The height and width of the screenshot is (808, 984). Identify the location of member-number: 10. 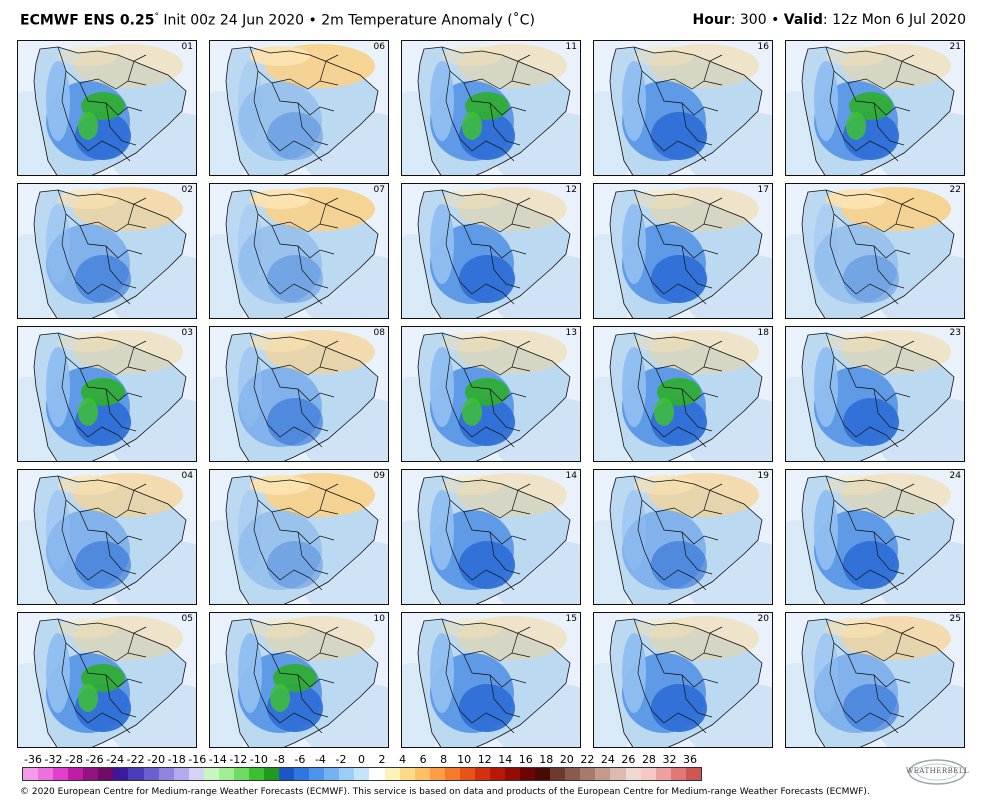
(379, 619).